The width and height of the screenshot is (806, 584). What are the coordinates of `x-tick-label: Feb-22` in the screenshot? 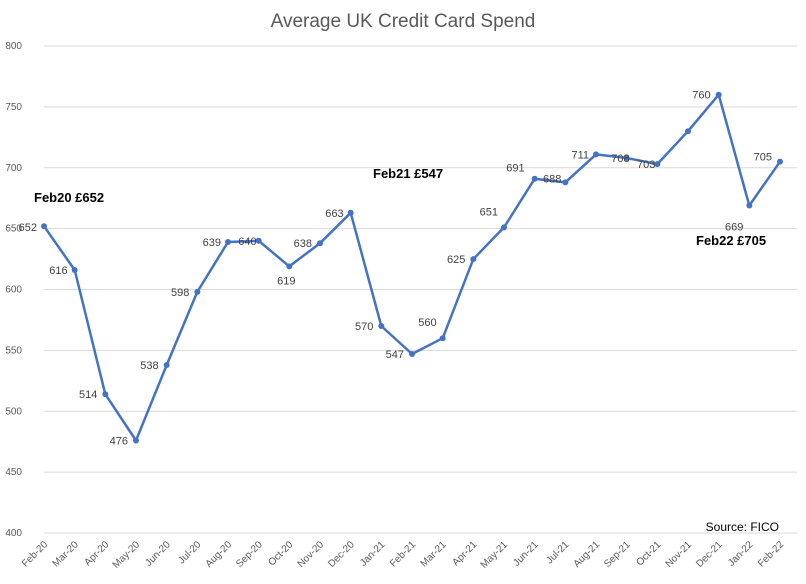 It's located at (771, 554).